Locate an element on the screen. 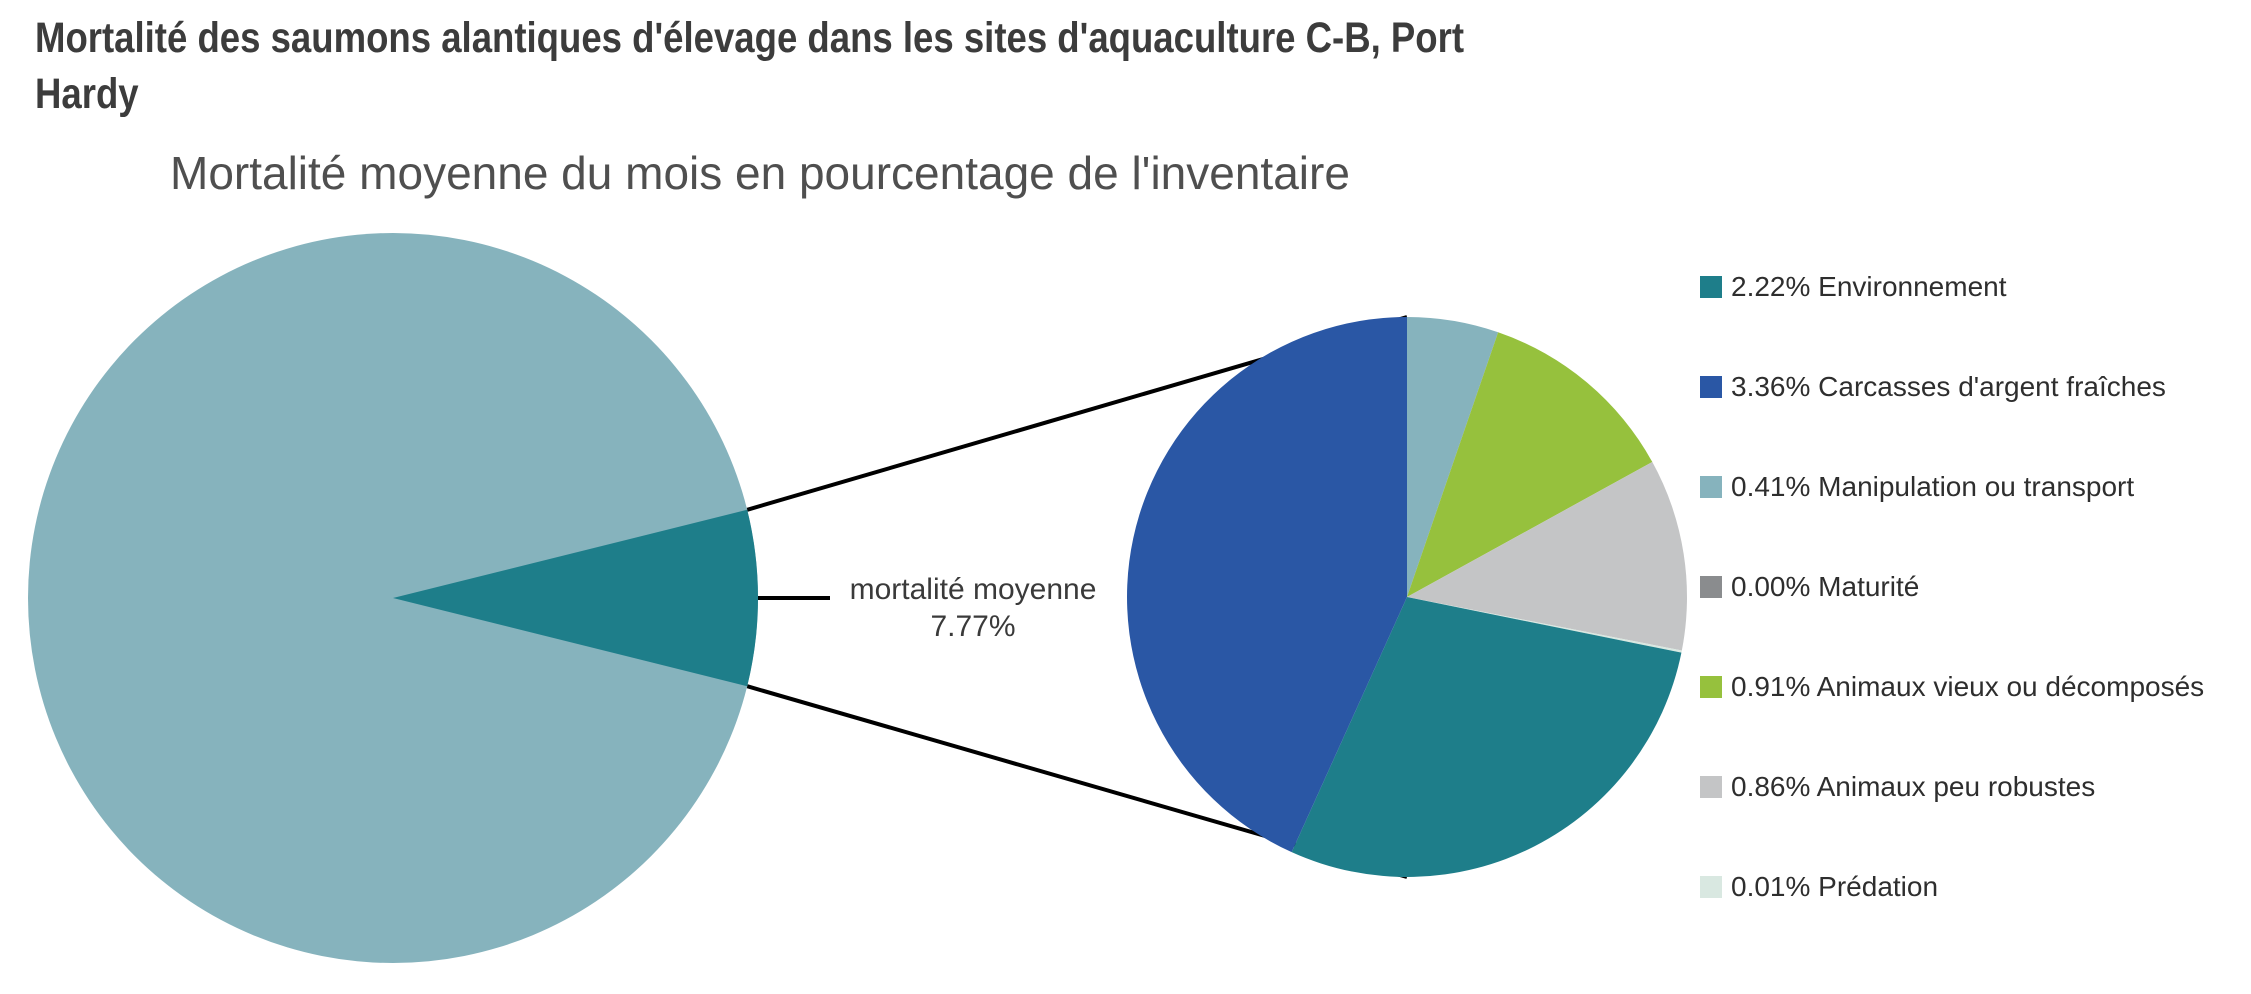 This screenshot has width=2251, height=994. legend-swatch-predation is located at coordinates (1711, 887).